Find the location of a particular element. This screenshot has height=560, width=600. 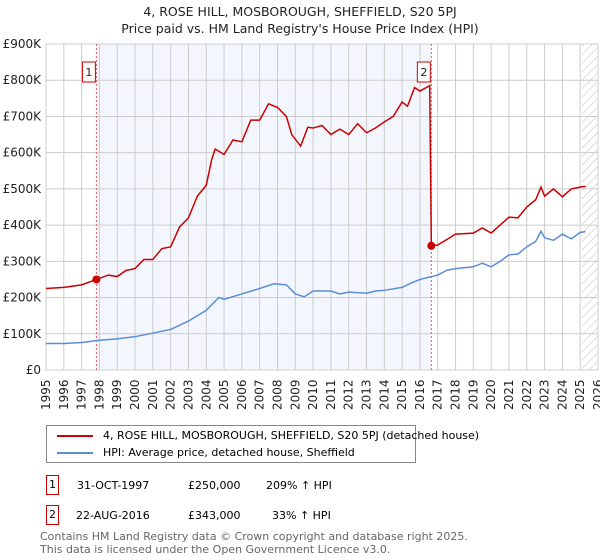

sale-hpi: 33% ↑ HPI is located at coordinates (301, 515).